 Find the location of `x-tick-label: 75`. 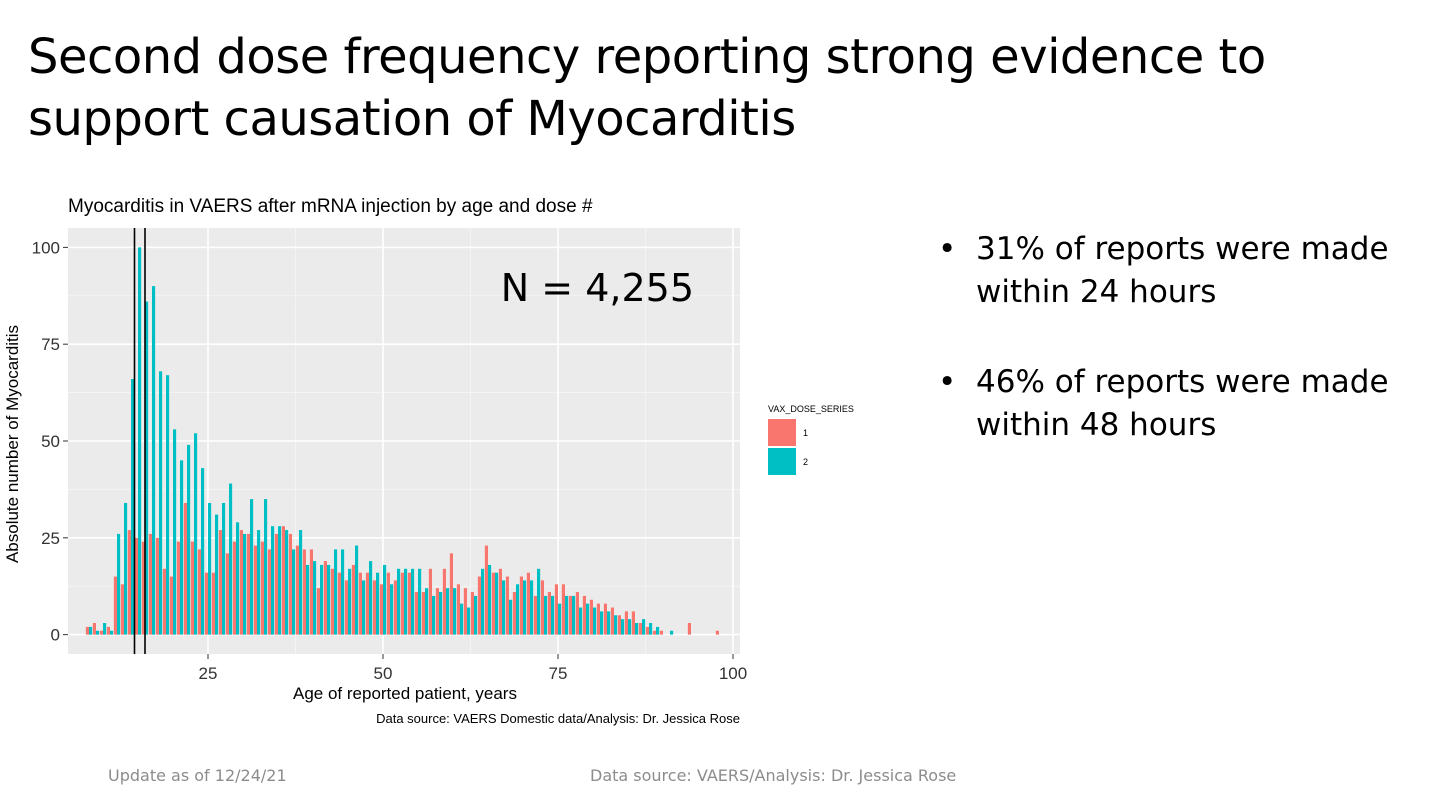

x-tick-label: 75 is located at coordinates (558, 673).